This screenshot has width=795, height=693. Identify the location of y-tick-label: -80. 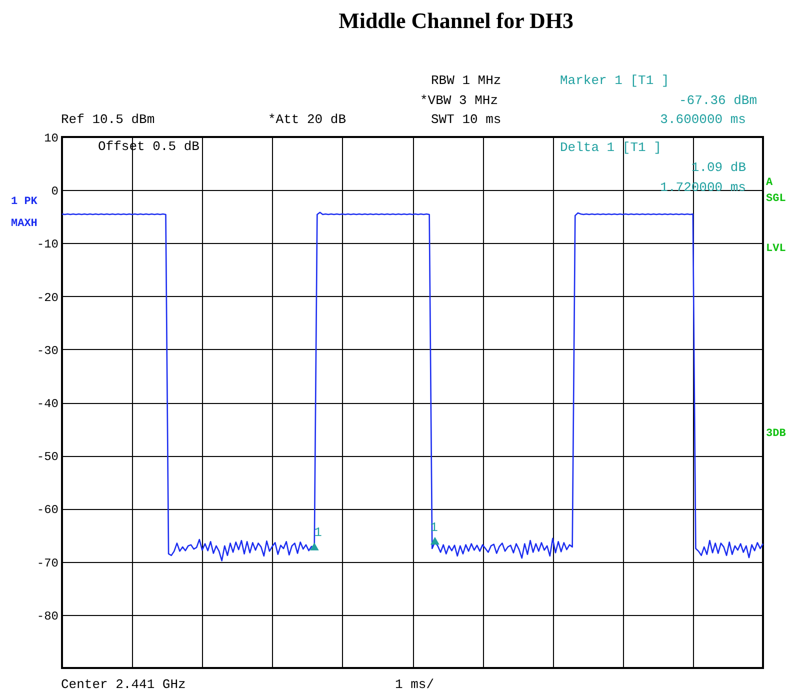
(47, 616).